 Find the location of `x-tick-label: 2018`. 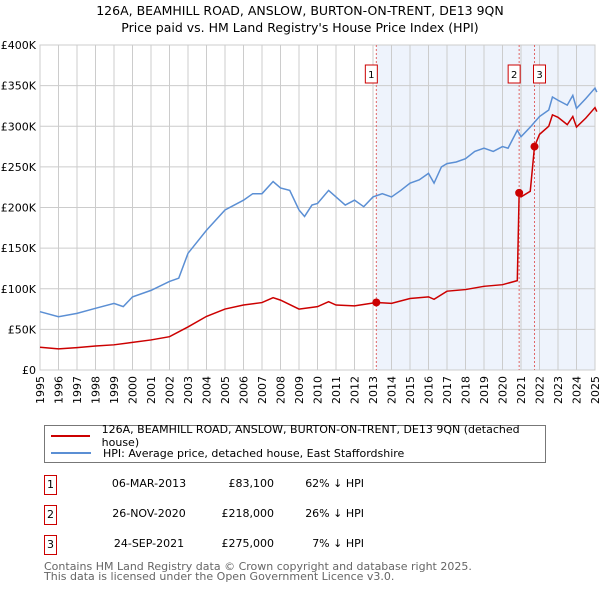

x-tick-label: 2018 is located at coordinates (466, 390).